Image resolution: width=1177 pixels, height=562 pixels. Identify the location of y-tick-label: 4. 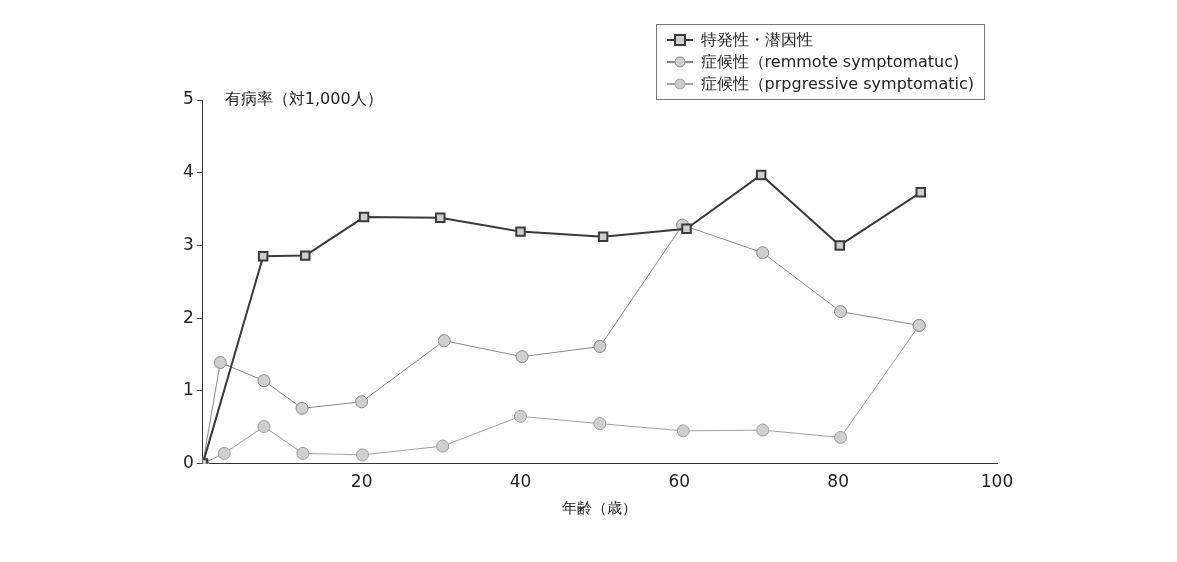
(188, 171).